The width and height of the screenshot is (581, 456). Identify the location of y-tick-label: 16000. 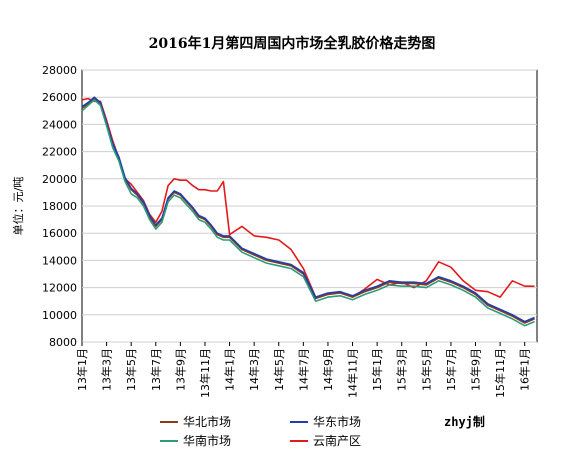
(59, 233).